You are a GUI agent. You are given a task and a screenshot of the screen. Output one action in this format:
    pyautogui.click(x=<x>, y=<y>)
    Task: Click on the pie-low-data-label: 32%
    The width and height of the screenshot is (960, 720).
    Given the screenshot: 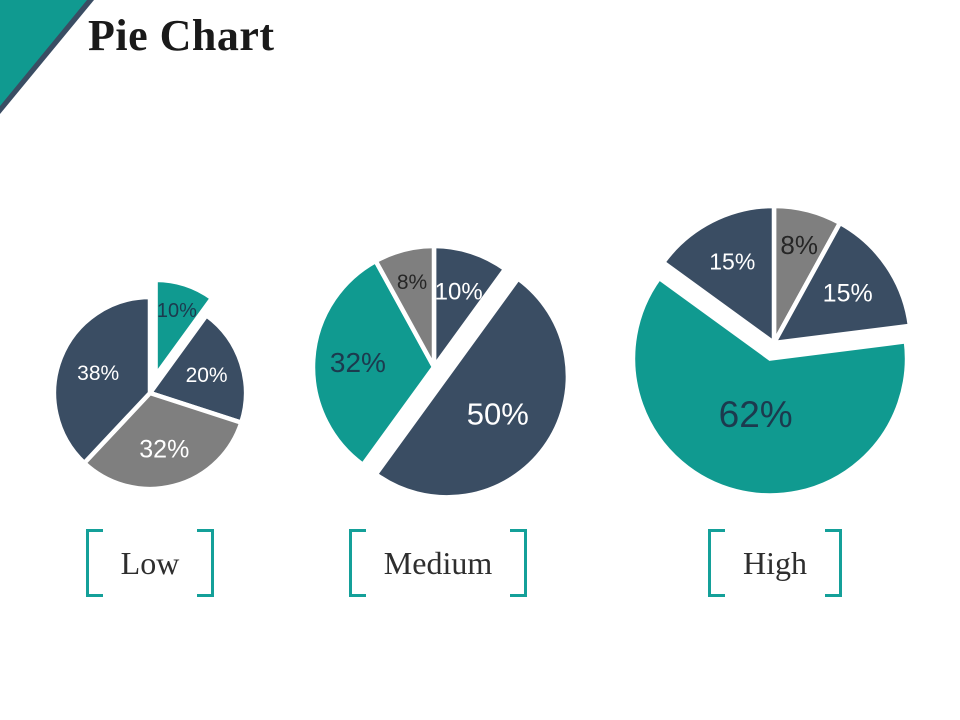 What is the action you would take?
    pyautogui.click(x=164, y=450)
    